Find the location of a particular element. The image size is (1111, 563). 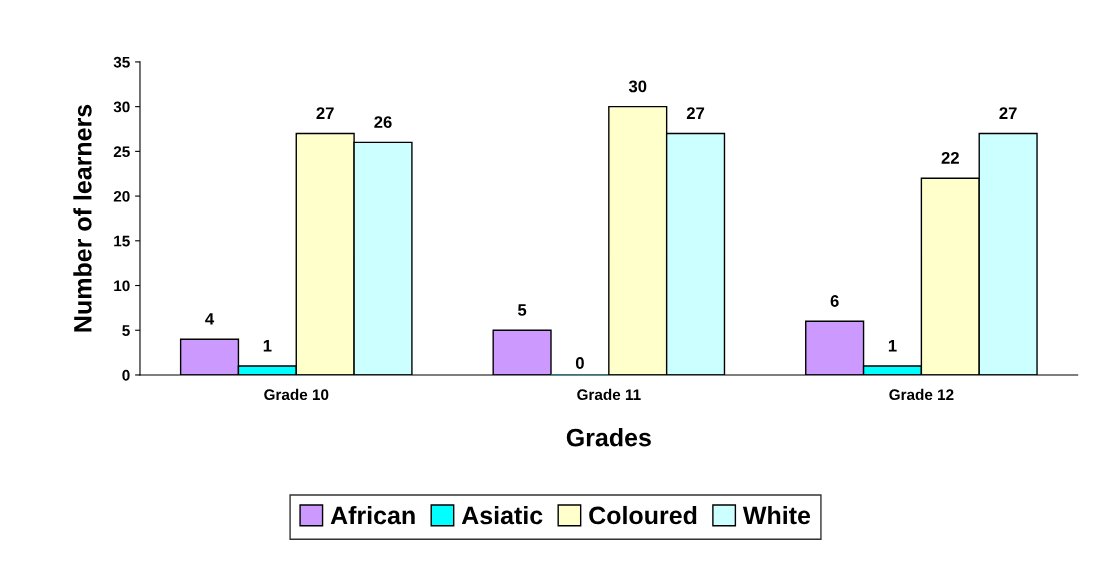

legend-label: White is located at coordinates (776, 515).